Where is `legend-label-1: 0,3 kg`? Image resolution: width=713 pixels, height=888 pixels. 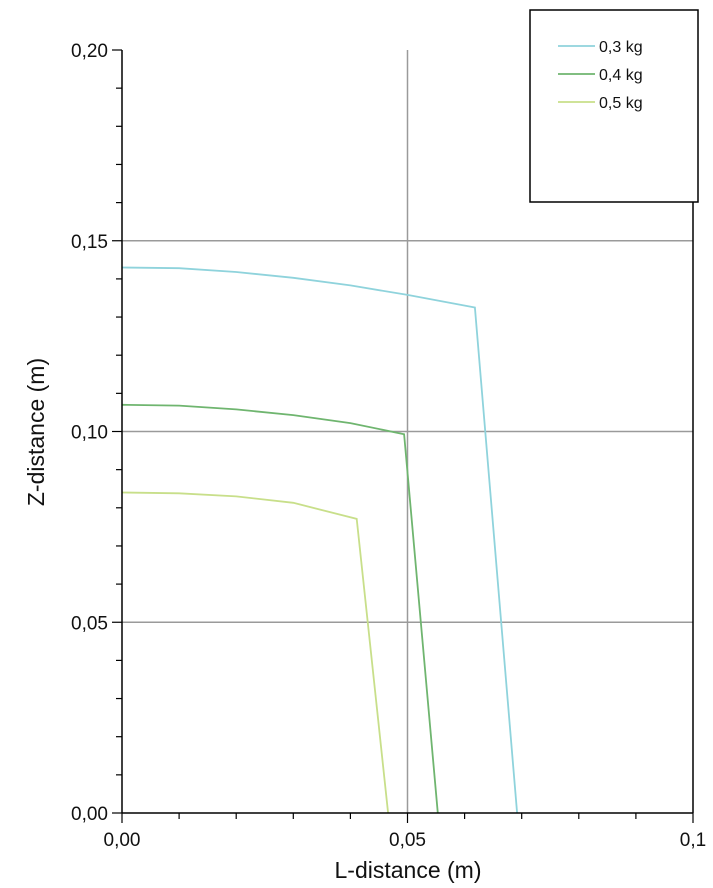 legend-label-1: 0,3 kg is located at coordinates (621, 47).